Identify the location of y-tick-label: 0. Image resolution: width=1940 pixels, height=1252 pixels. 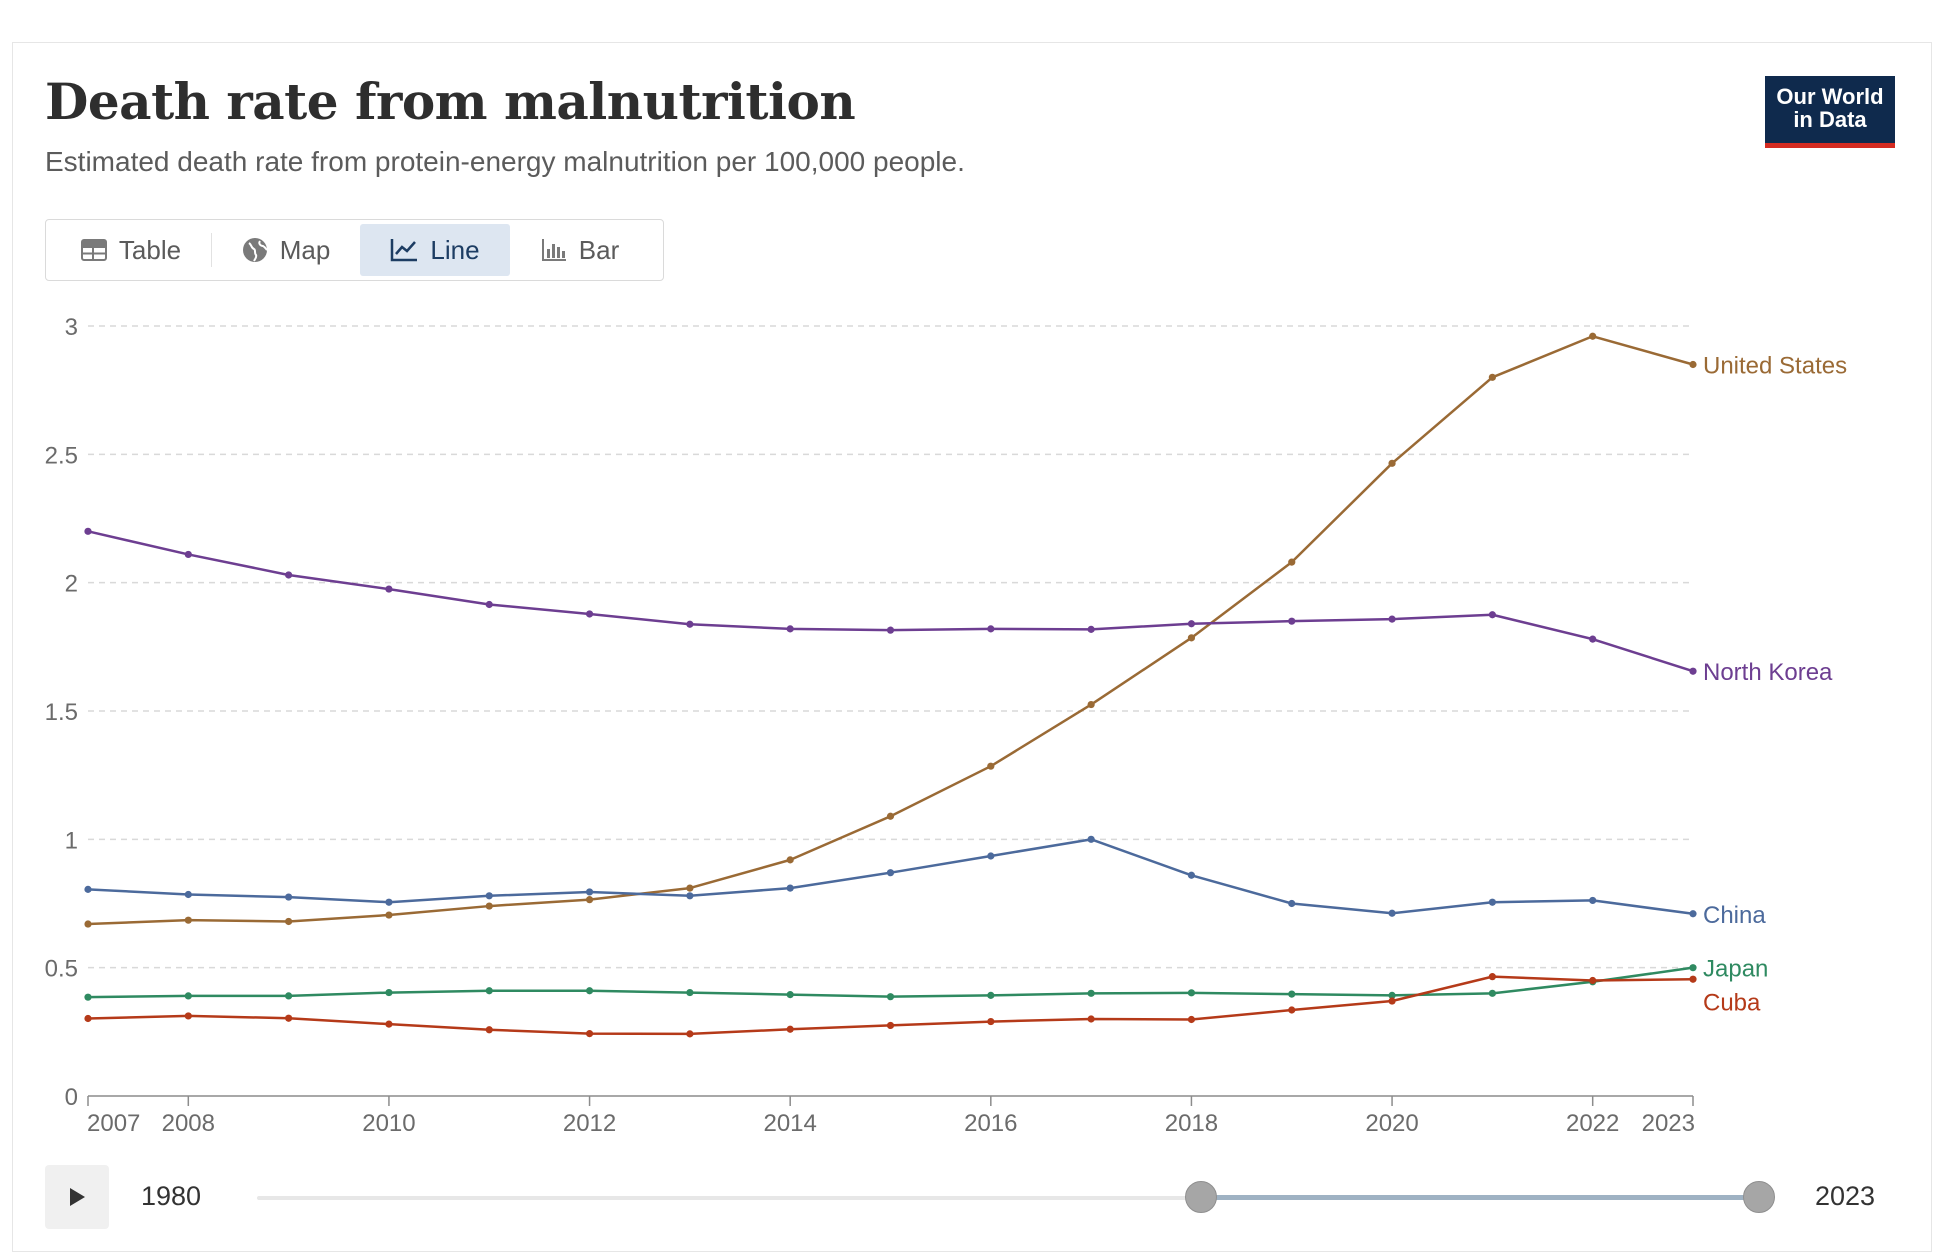
(71, 1097).